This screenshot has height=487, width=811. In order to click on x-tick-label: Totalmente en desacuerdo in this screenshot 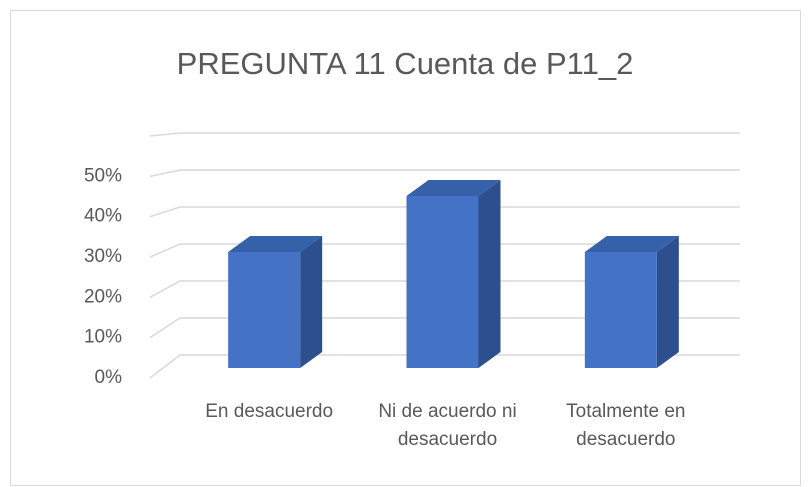, I will do `click(626, 425)`.